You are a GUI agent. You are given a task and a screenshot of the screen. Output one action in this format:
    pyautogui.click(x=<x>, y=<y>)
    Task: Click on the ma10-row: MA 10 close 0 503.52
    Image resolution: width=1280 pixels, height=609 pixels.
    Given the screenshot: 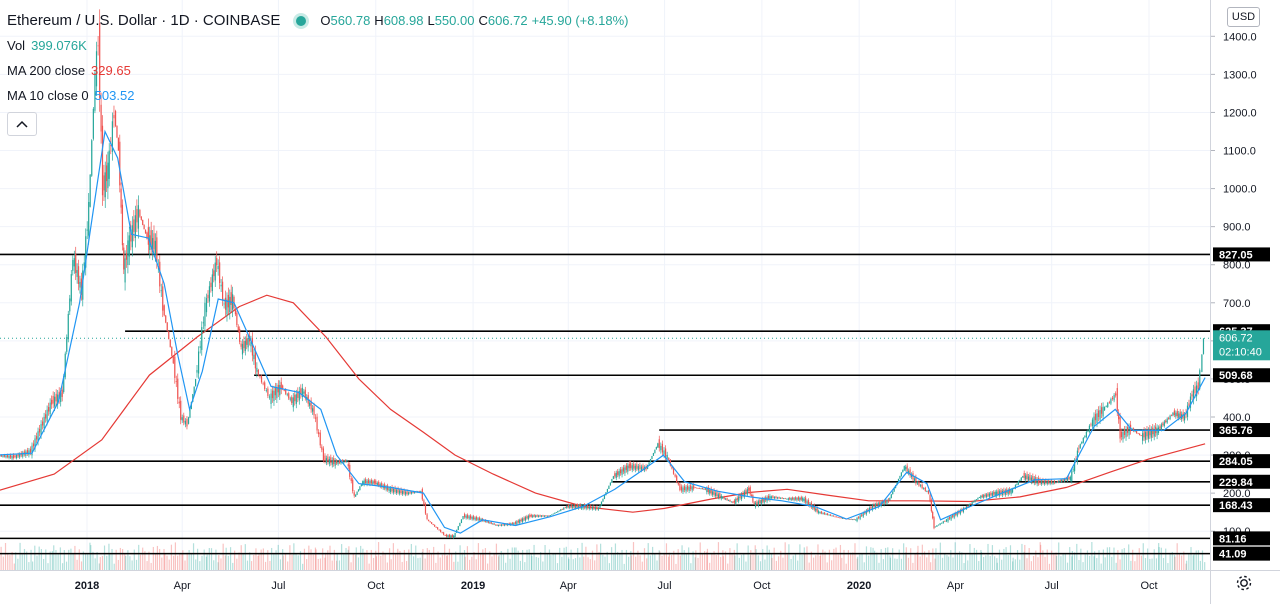 What is the action you would take?
    pyautogui.click(x=319, y=95)
    